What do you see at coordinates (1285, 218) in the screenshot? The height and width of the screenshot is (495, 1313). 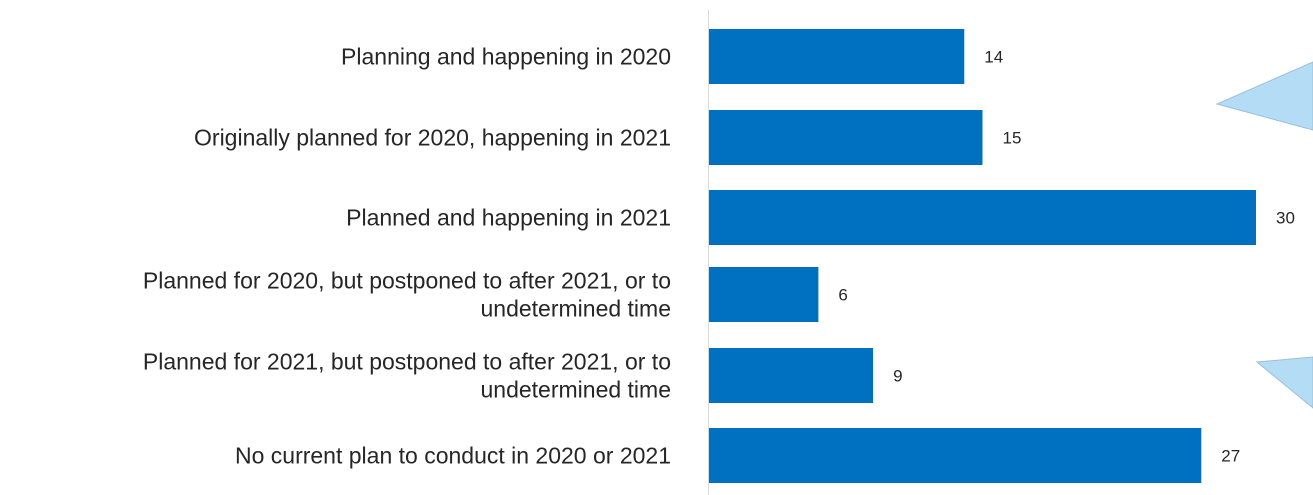 I see `data-label-2: 30` at bounding box center [1285, 218].